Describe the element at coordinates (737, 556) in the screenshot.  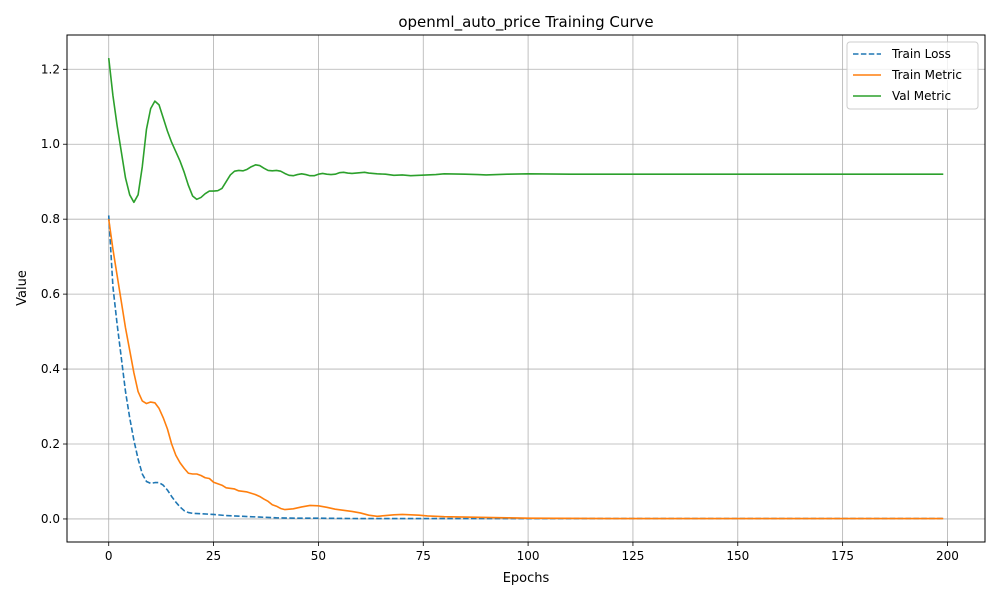
I see `x-tick-label: 150` at that location.